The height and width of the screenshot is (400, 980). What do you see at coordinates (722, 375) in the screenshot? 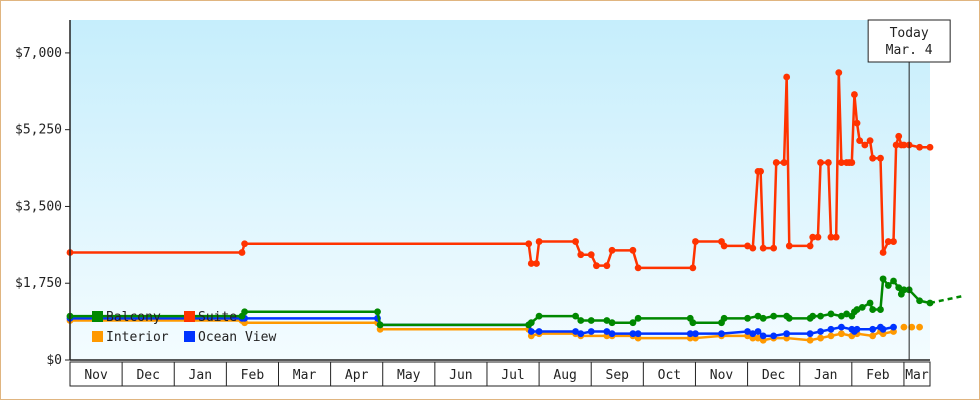
I see `month-label: Nov` at bounding box center [722, 375].